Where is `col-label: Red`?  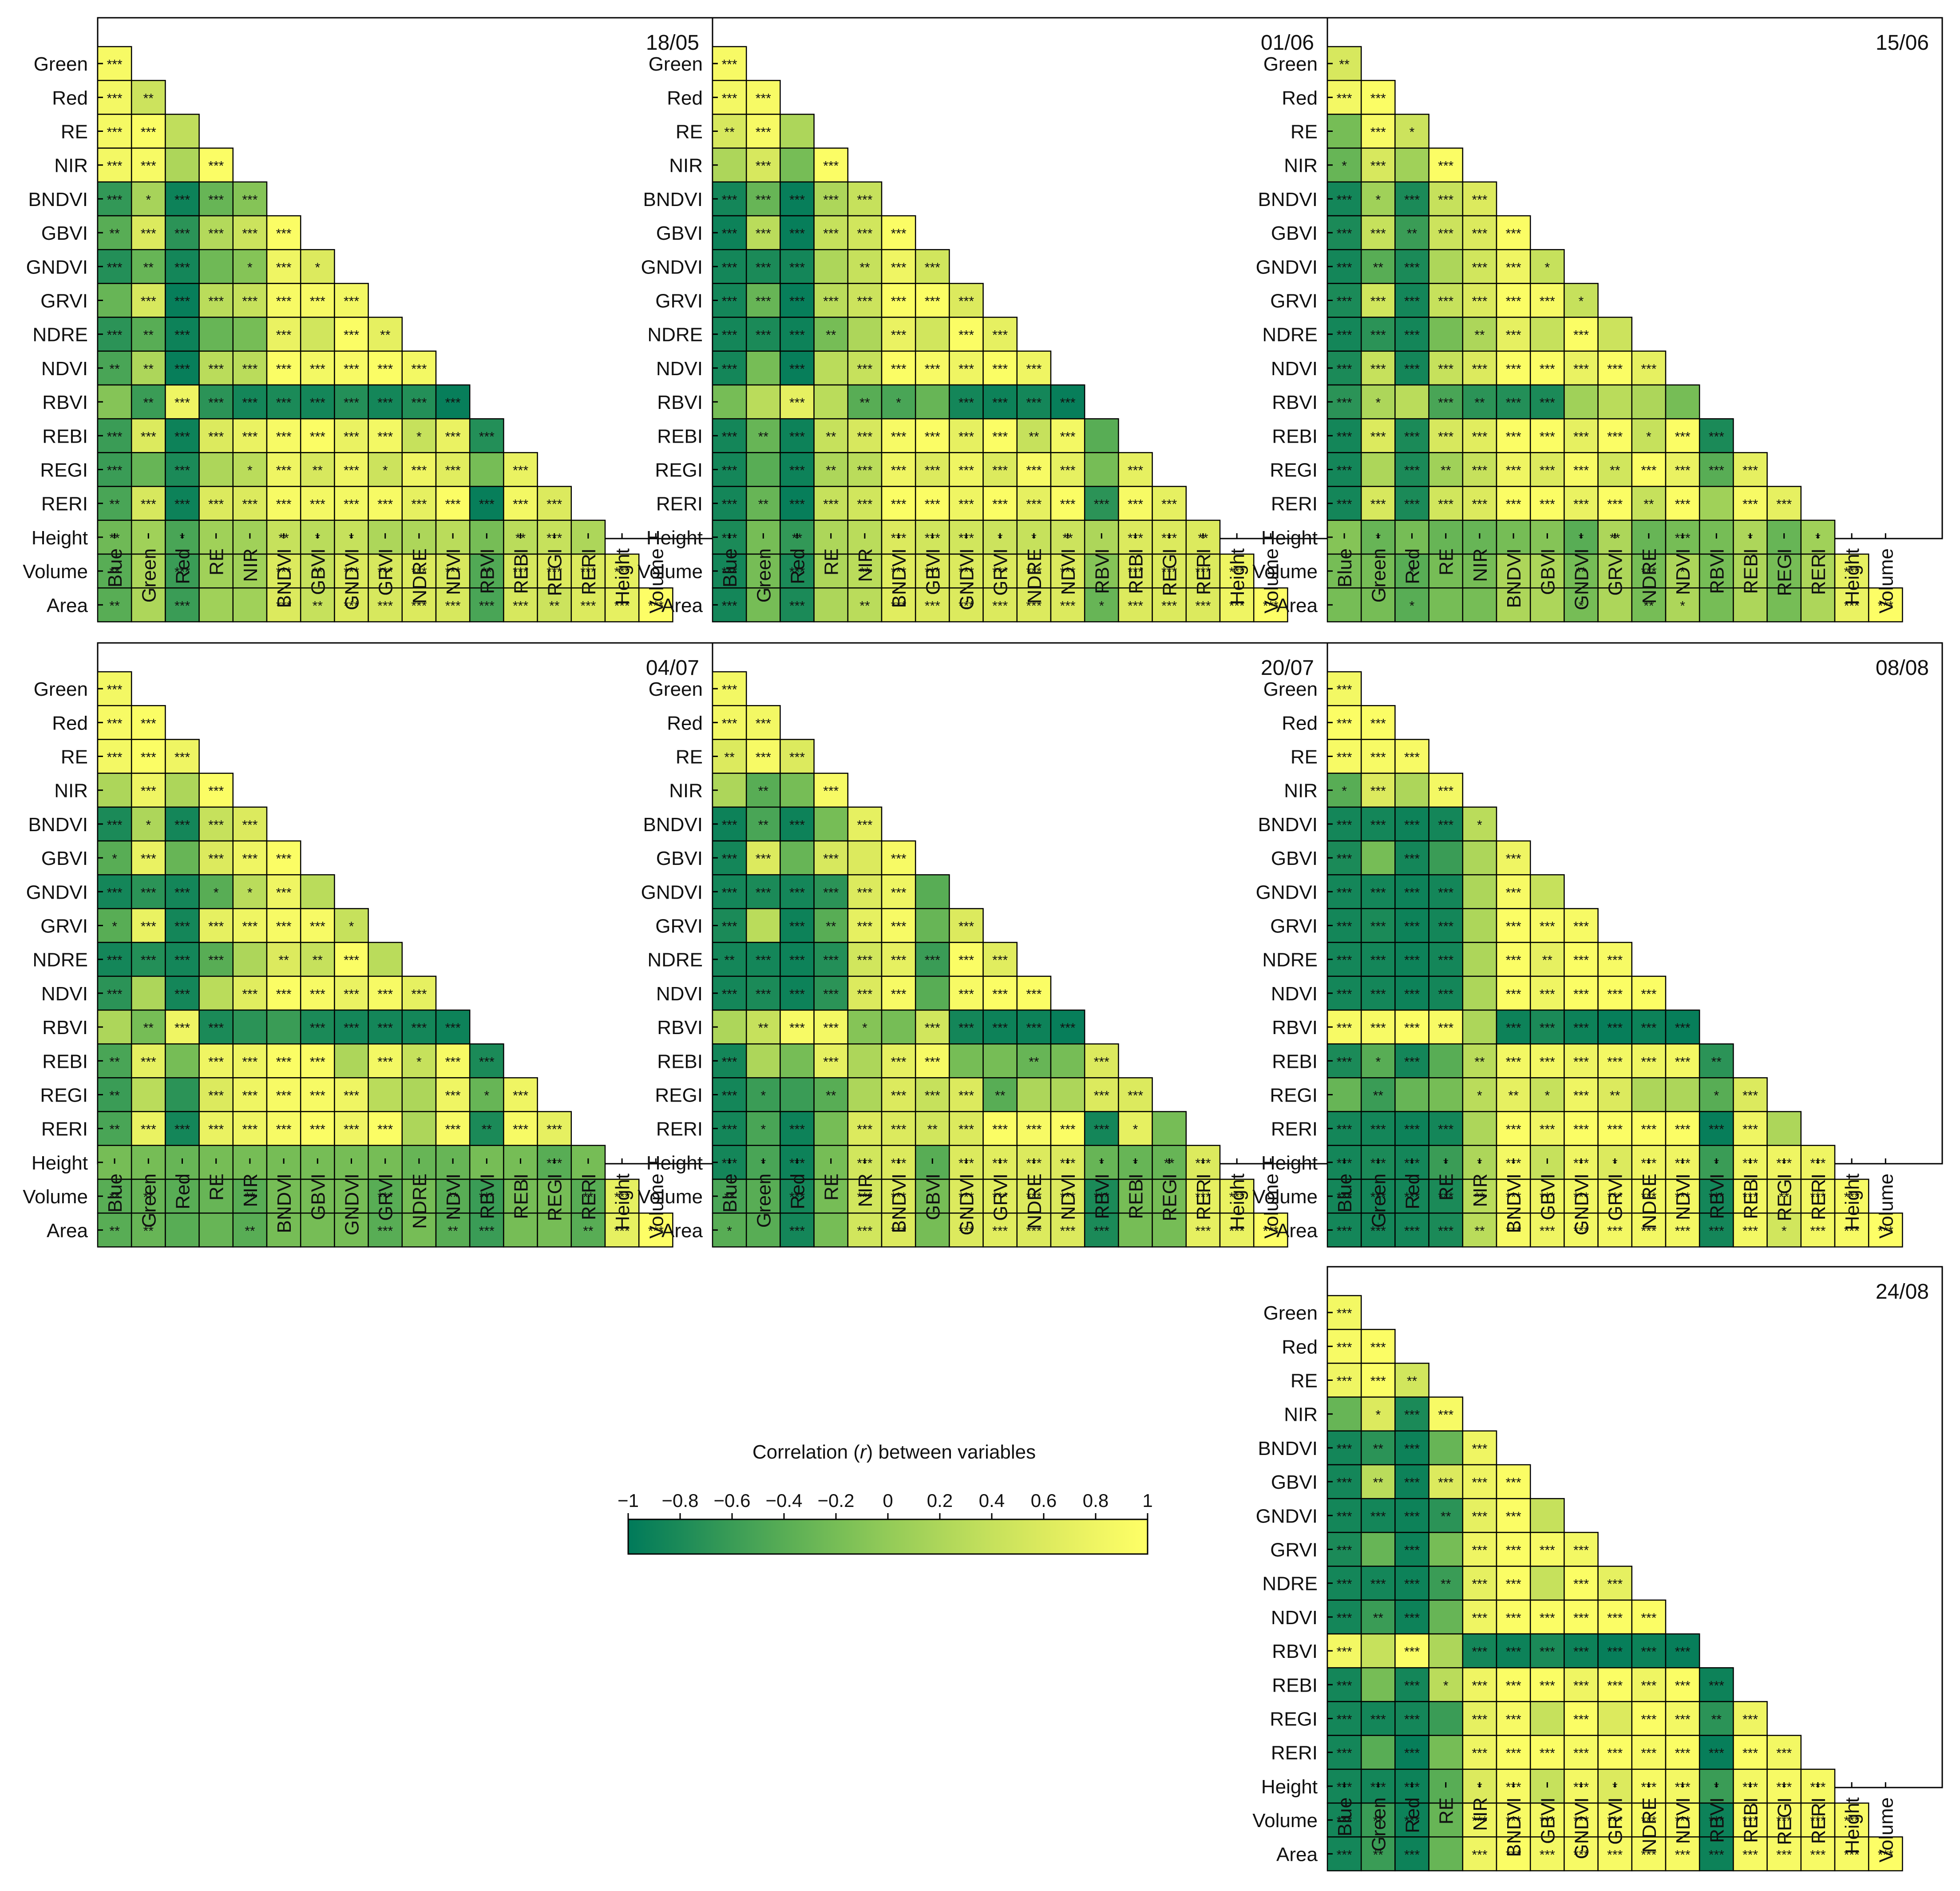
col-label: Red is located at coordinates (798, 566).